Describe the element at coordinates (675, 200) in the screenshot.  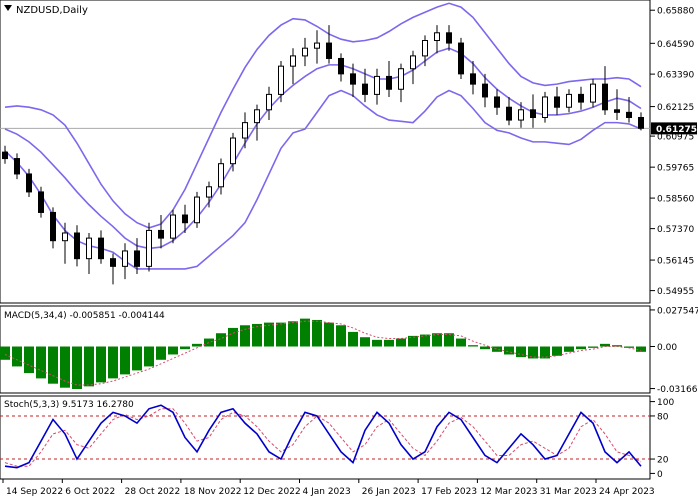
I see `price-tick-label: 0.58560` at that location.